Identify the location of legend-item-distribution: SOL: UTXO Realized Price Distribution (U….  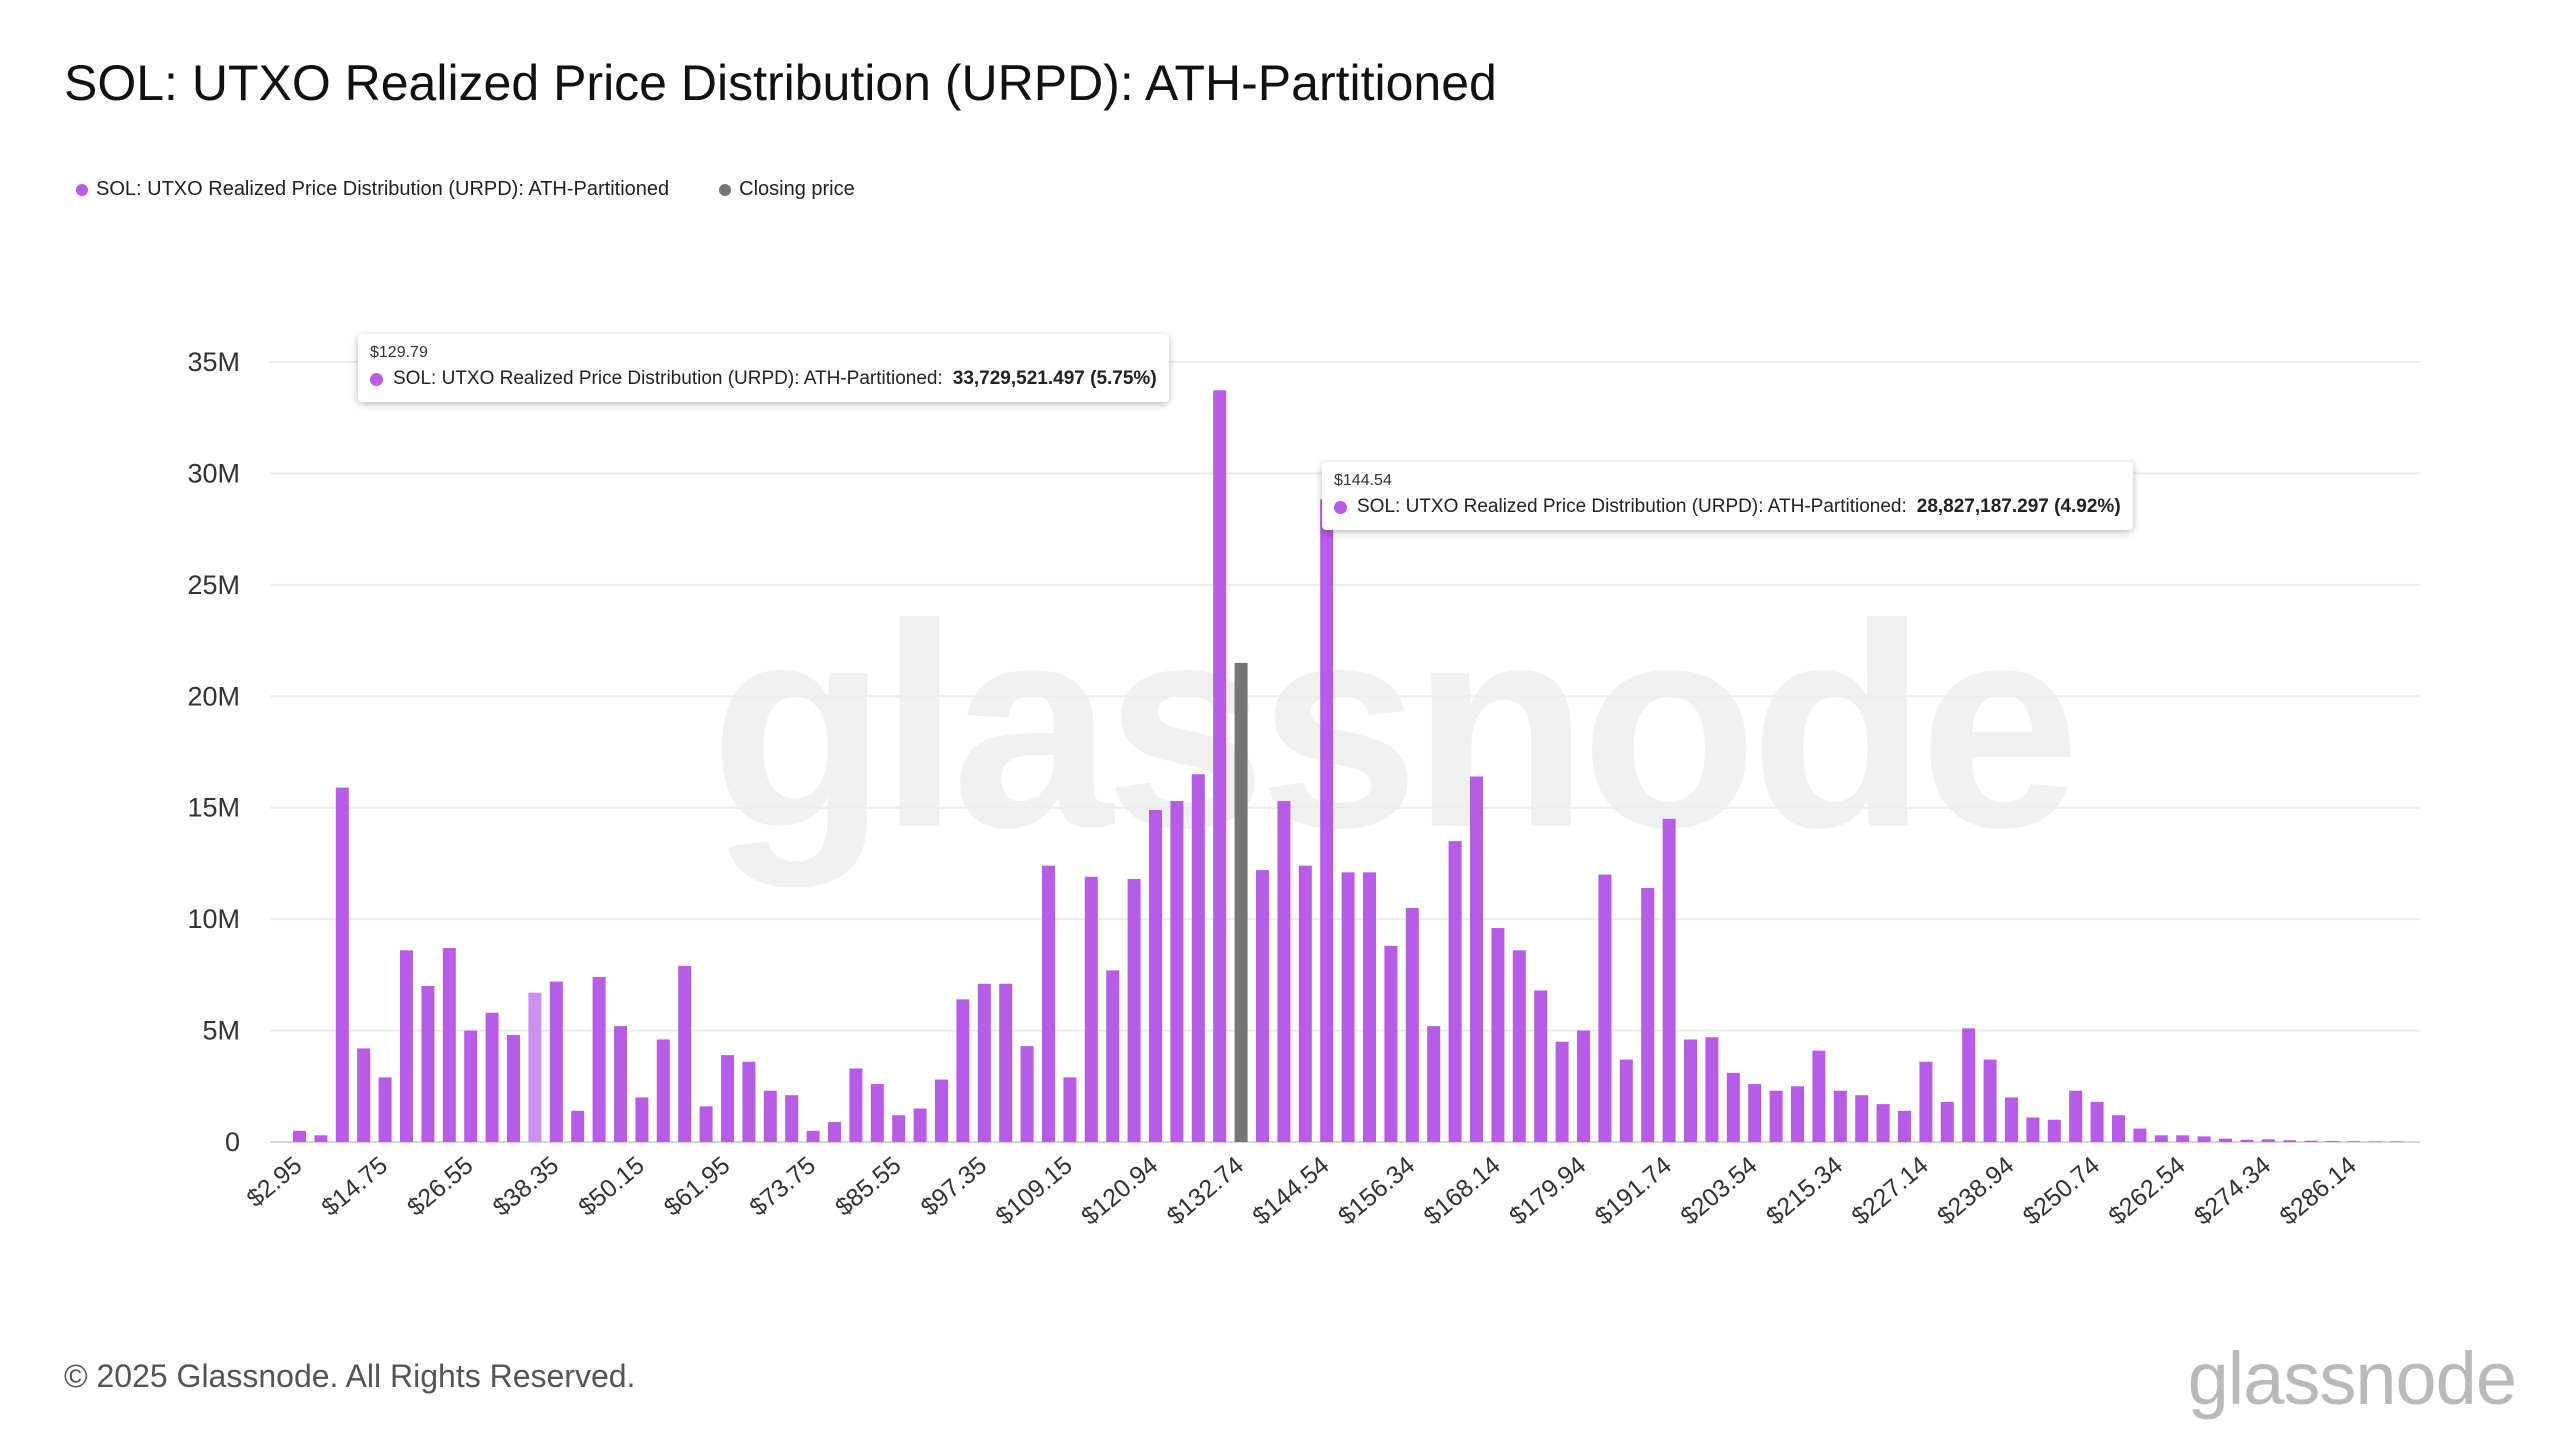
(372, 189).